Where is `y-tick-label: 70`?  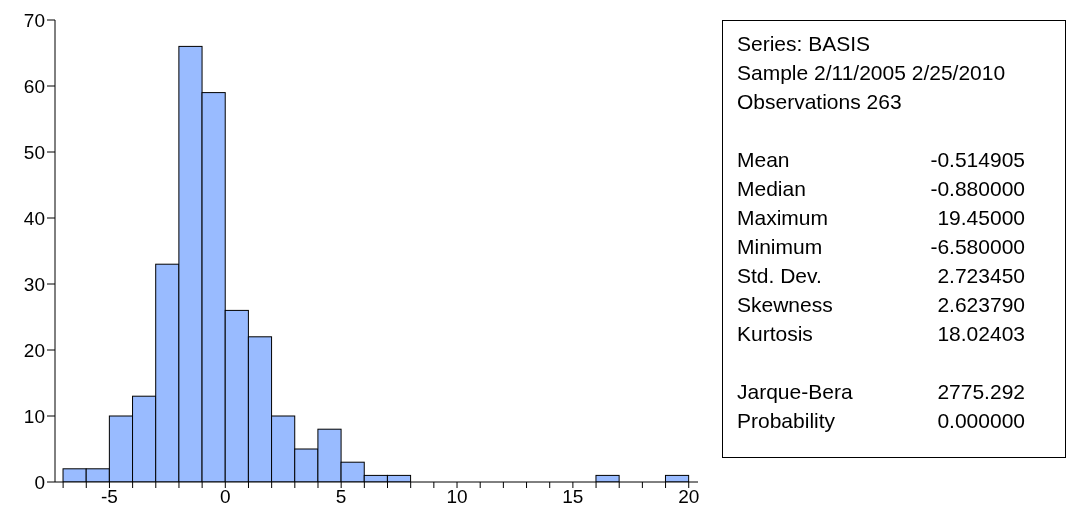
y-tick-label: 70 is located at coordinates (34, 20).